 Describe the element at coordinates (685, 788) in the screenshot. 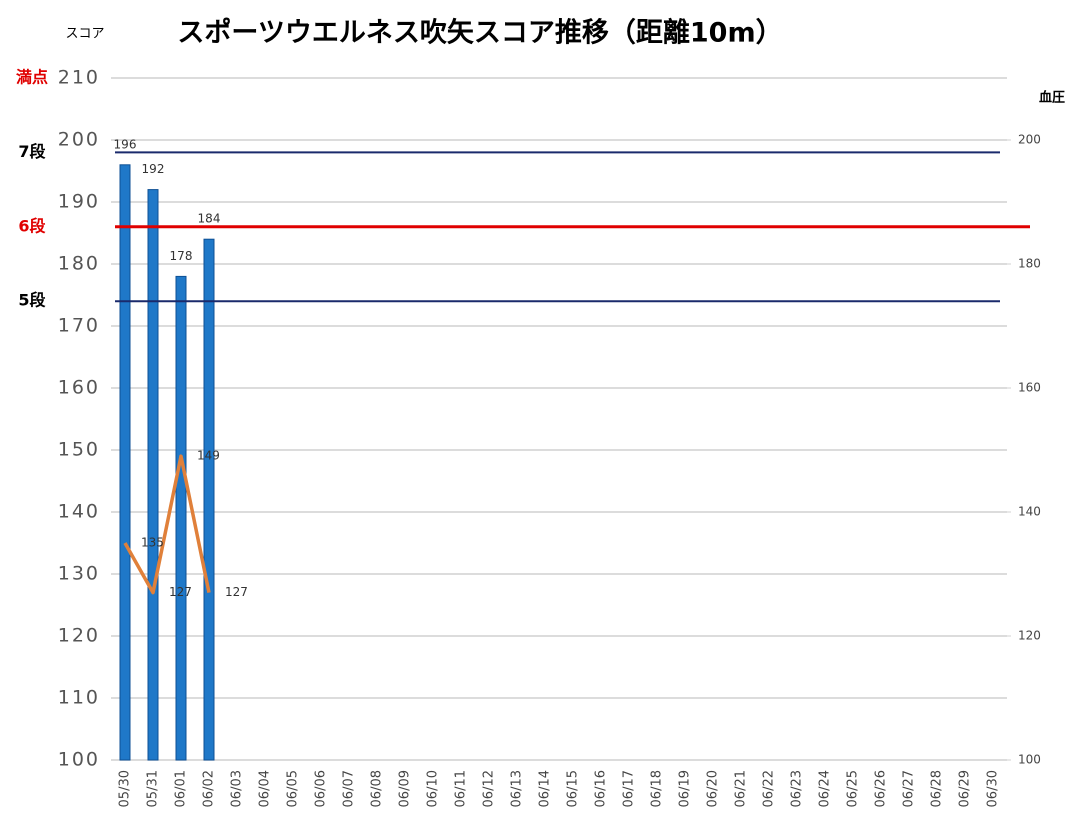

I see `x-tick-label: 06/19` at that location.